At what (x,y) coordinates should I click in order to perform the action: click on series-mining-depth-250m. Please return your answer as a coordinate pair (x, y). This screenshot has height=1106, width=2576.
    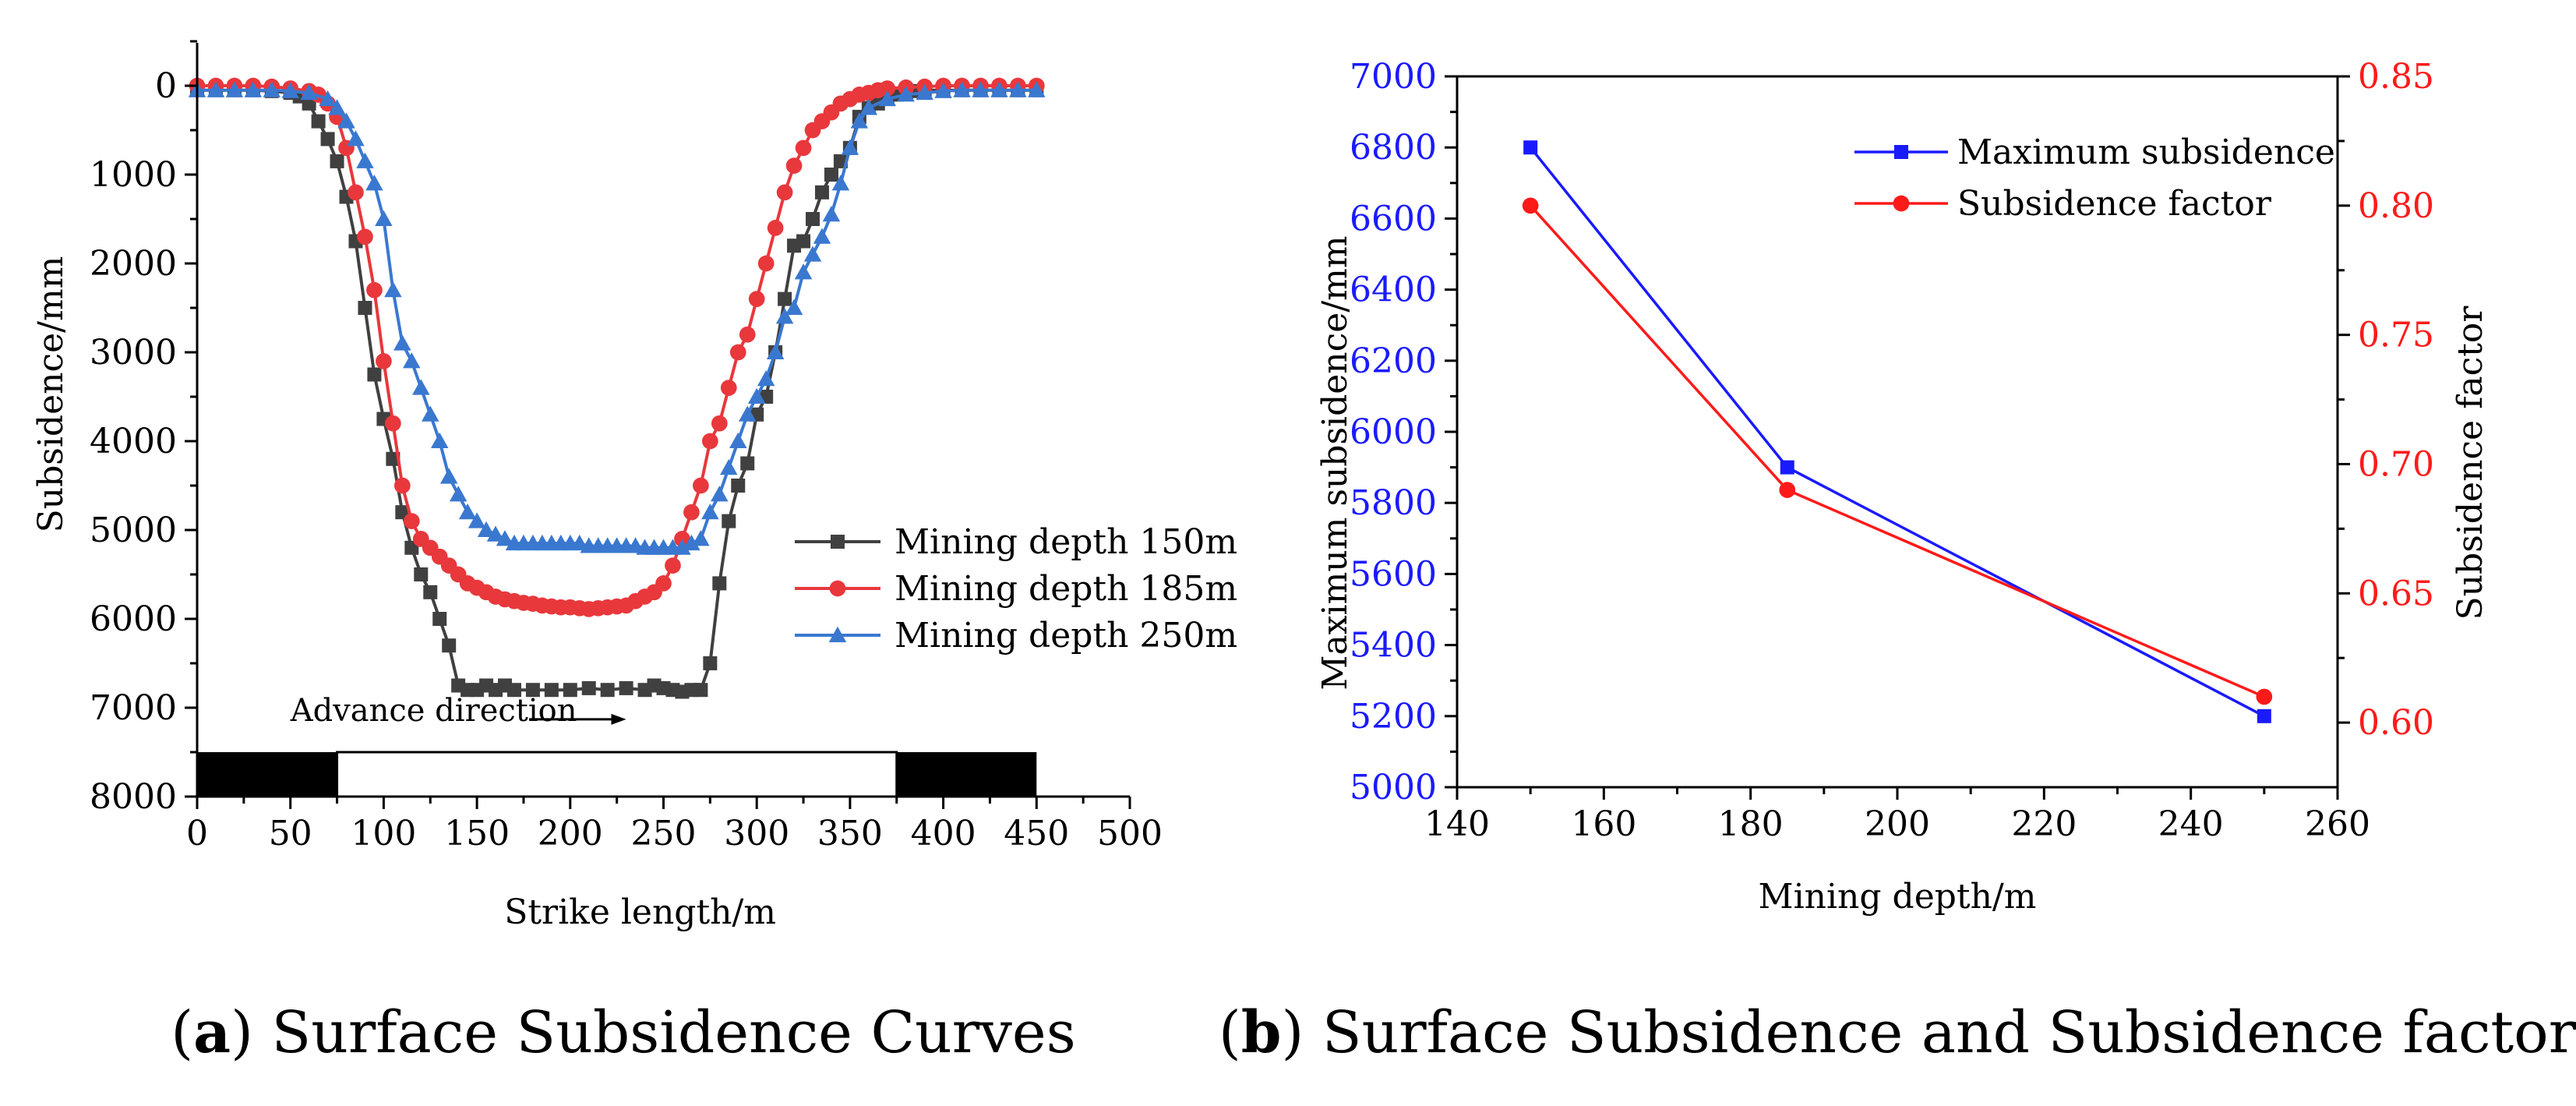
    Looking at the image, I should click on (617, 318).